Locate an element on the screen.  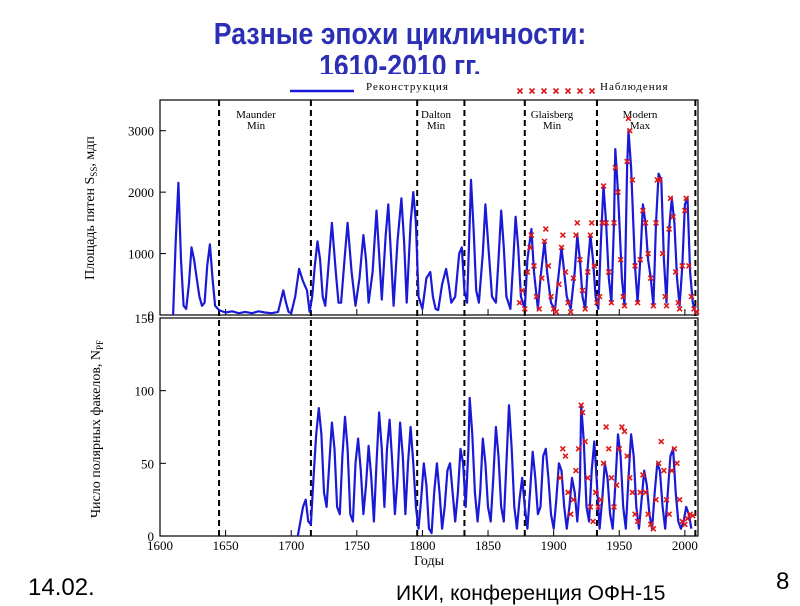
top-ytick-label: 1000 is located at coordinates (141, 254).